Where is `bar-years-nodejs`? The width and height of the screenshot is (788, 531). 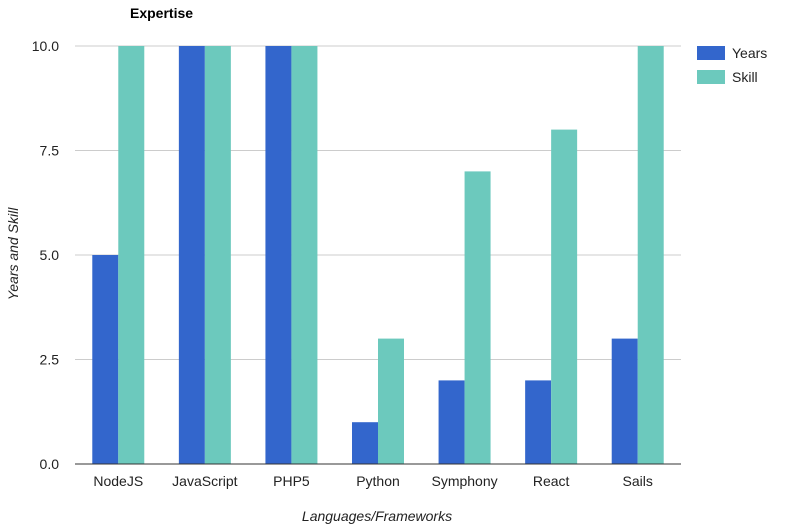 bar-years-nodejs is located at coordinates (105, 359).